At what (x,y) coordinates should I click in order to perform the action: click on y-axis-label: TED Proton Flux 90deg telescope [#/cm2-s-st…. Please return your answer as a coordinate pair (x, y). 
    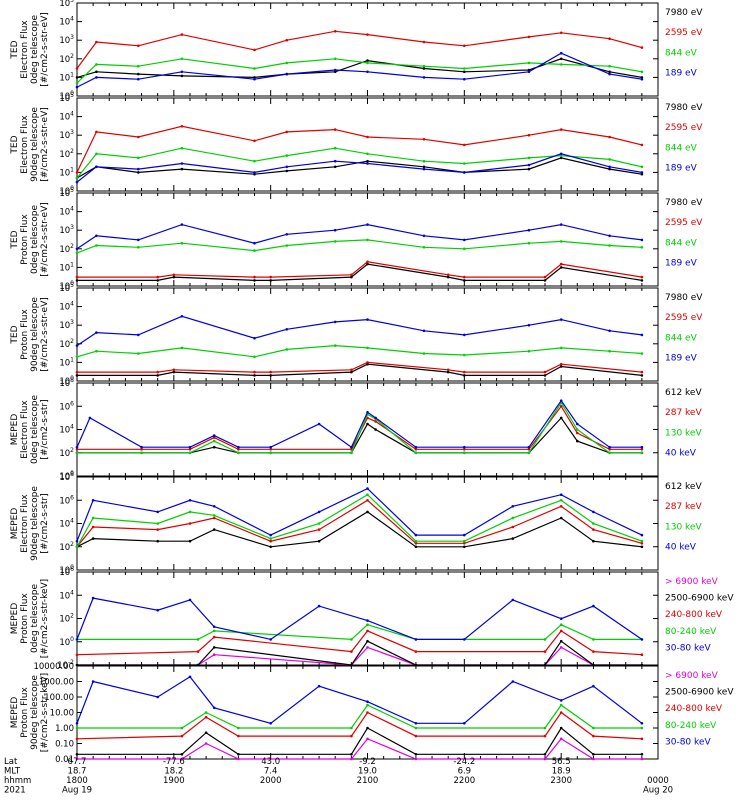
    Looking at the image, I should click on (30, 334).